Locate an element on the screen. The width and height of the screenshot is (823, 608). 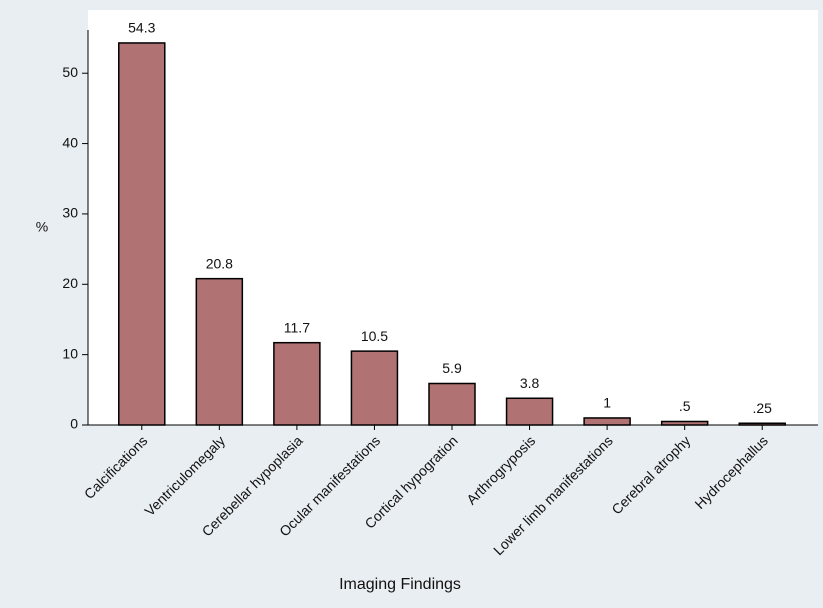
y-tick-label: 10 is located at coordinates (70, 353).